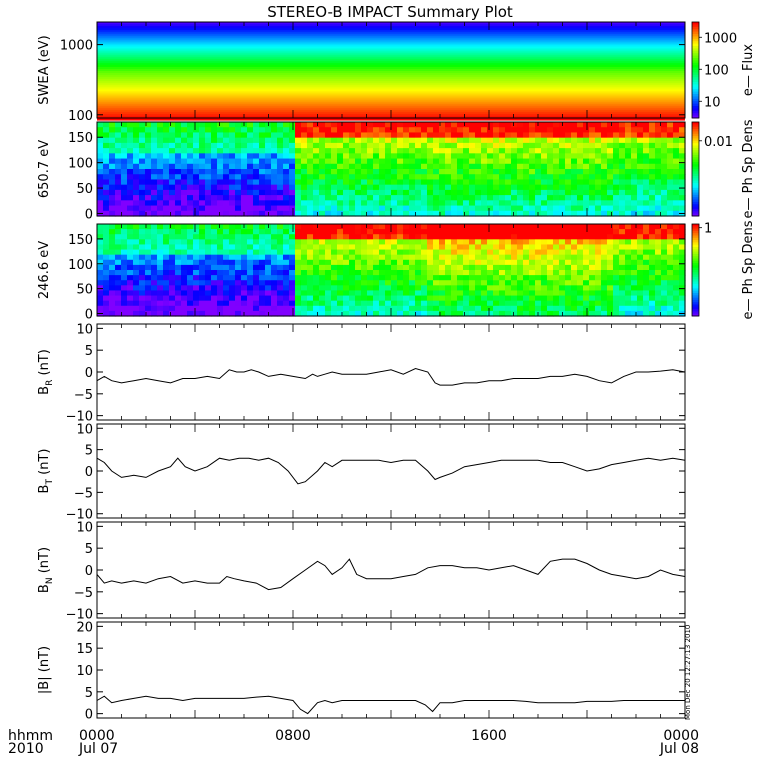  Describe the element at coordinates (681, 736) in the screenshot. I see `x-tick-label-time: 0000` at that location.